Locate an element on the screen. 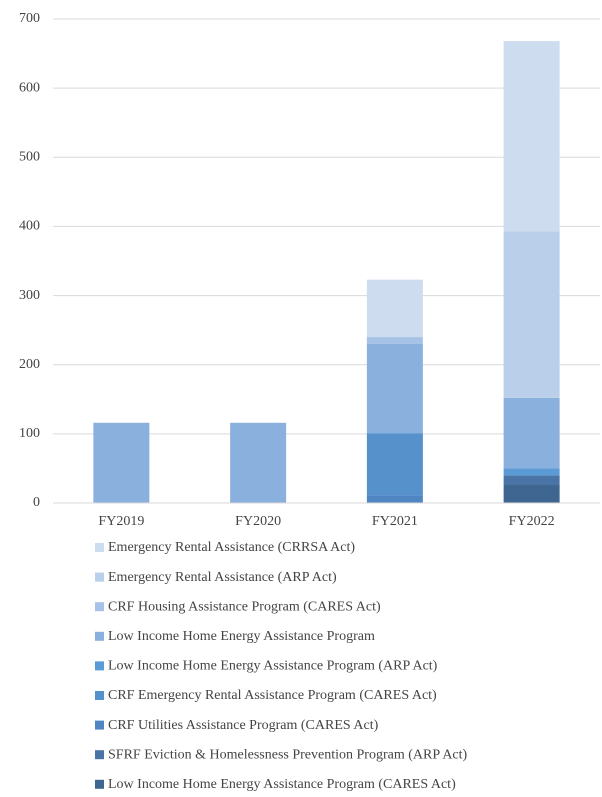  x-tick-label: FY2022 is located at coordinates (532, 521).